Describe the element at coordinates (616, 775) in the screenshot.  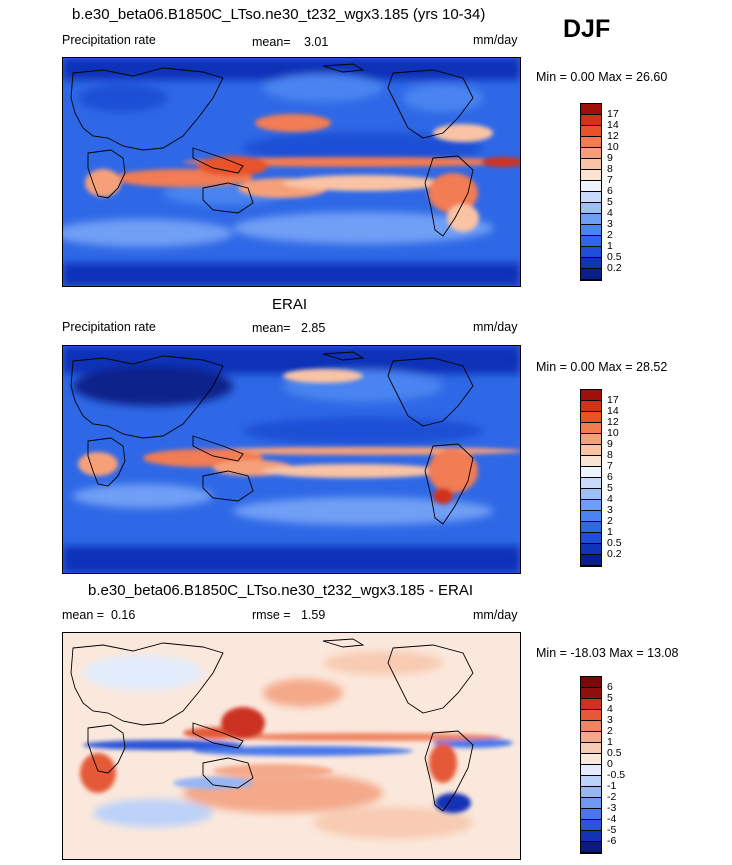
I see `colorbar-tick-label: -0.5` at that location.